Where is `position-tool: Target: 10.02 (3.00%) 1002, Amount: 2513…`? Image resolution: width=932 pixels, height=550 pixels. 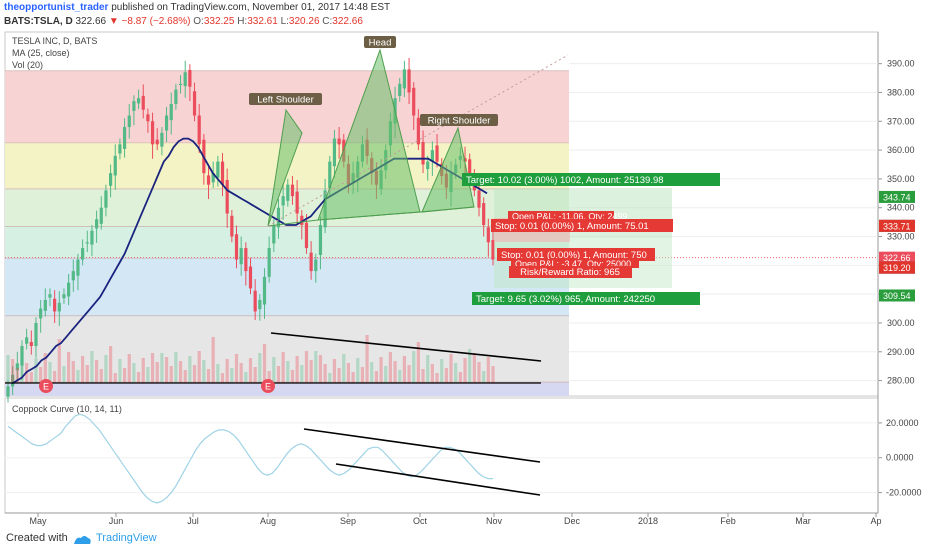
position-tool: Target: 10.02 (3.00%) 1002, Amount: 2513… is located at coordinates (591, 239).